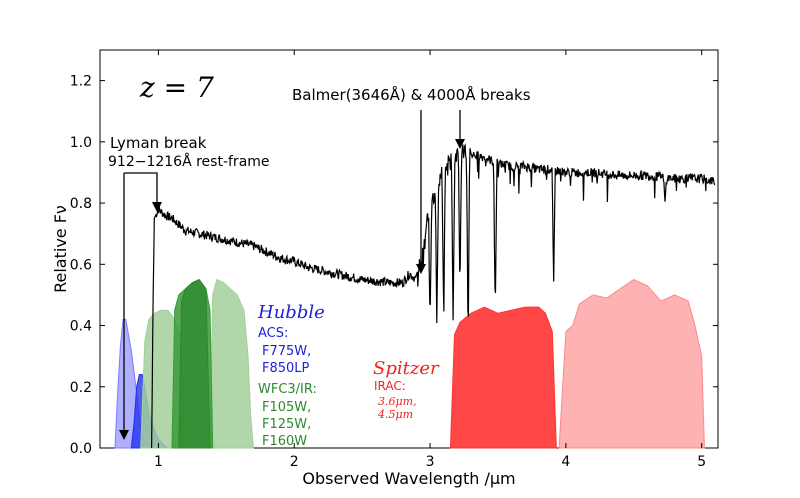 The image size is (800, 498). What do you see at coordinates (81, 204) in the screenshot?
I see `y-tick-label: 0.8` at bounding box center [81, 204].